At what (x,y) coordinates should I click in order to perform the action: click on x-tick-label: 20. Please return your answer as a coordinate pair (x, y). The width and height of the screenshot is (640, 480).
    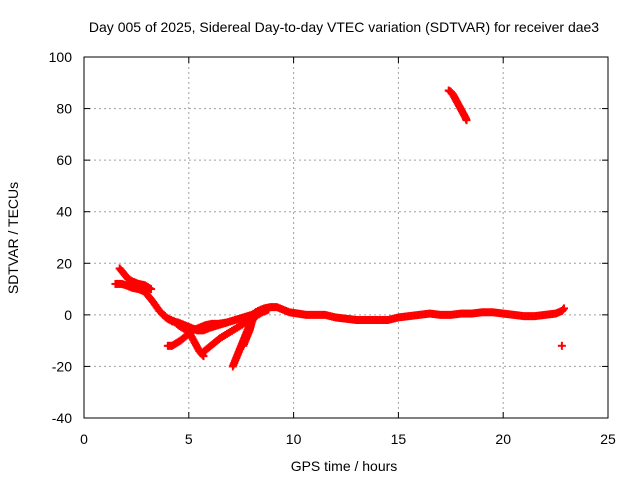
    Looking at the image, I should click on (503, 439).